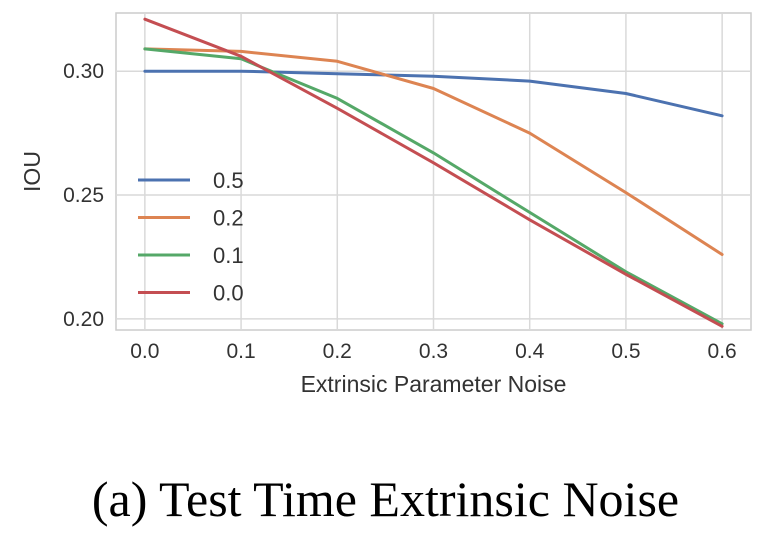 This screenshot has width=771, height=554. I want to click on legend-label: 0.1, so click(228, 255).